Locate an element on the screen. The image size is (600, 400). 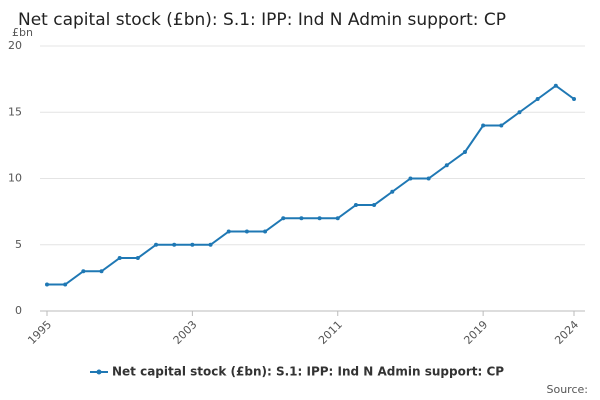
x-tick-label: 2011 is located at coordinates (330, 332).